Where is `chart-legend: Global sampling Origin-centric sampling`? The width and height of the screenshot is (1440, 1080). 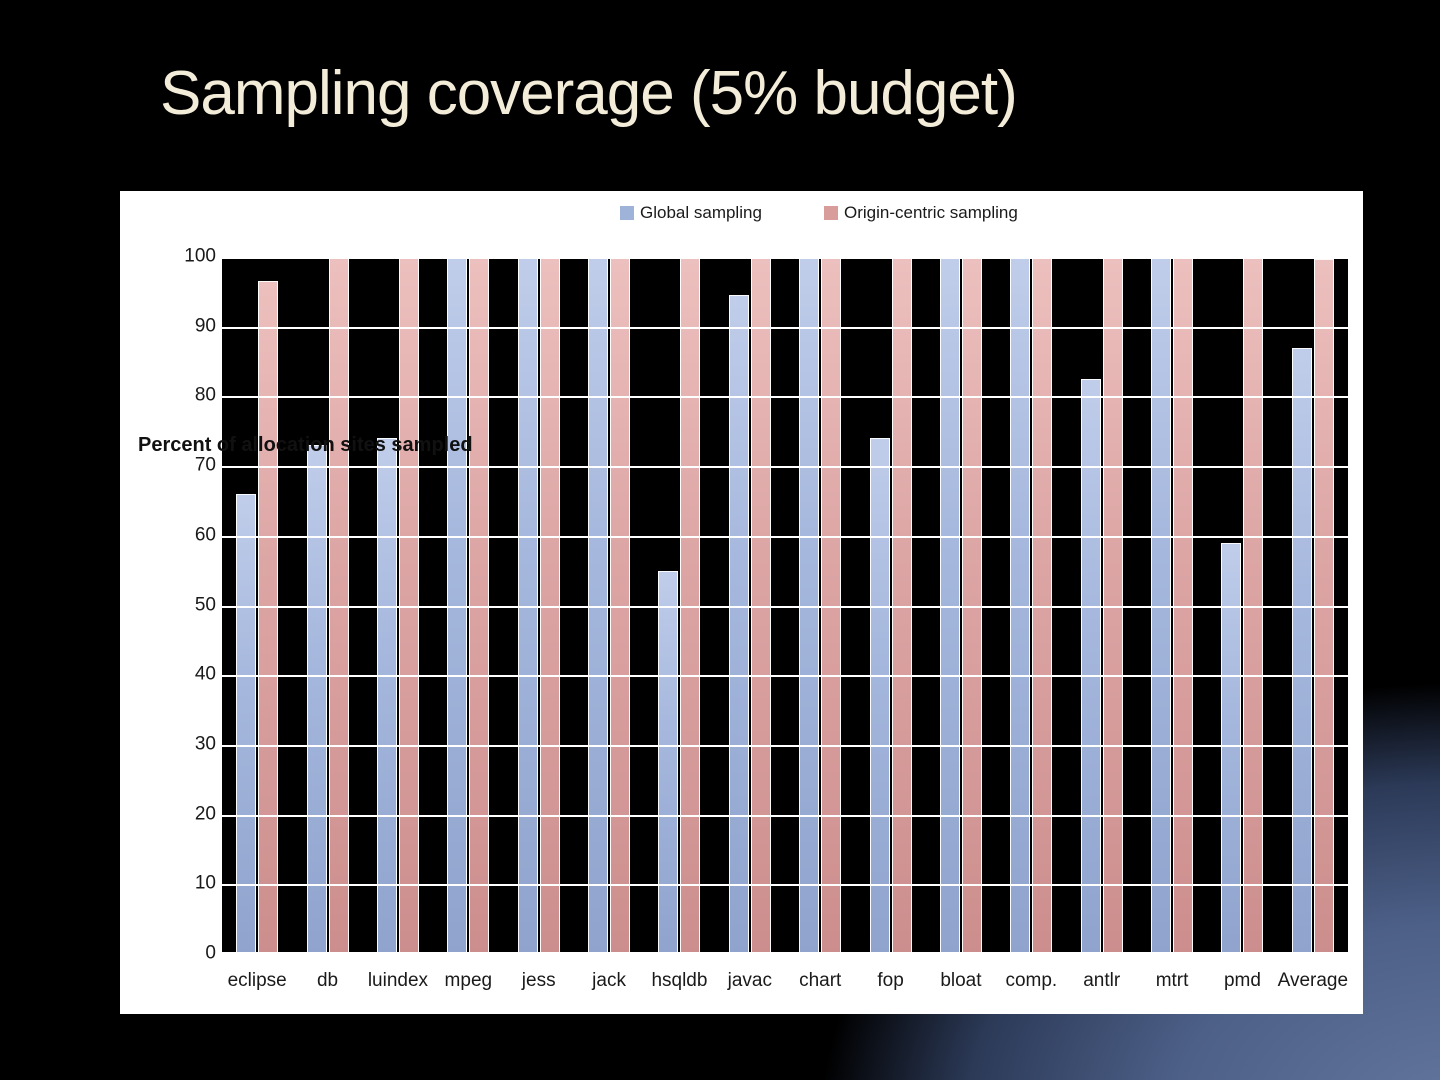
chart-legend: Global sampling Origin-centric sampling is located at coordinates (741, 213).